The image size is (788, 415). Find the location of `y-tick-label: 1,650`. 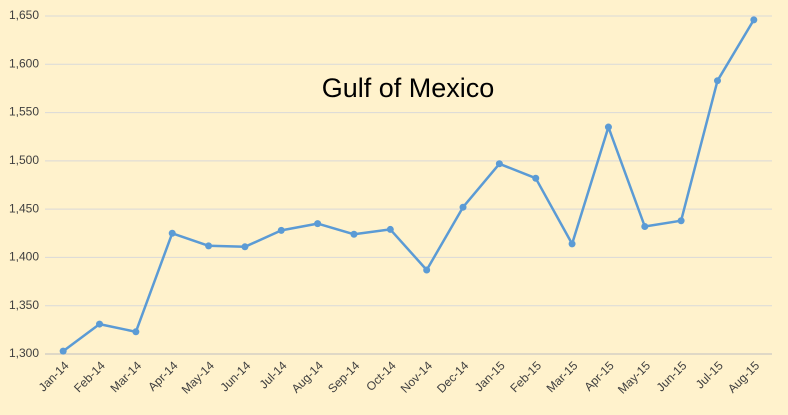

y-tick-label: 1,650 is located at coordinates (24, 15).